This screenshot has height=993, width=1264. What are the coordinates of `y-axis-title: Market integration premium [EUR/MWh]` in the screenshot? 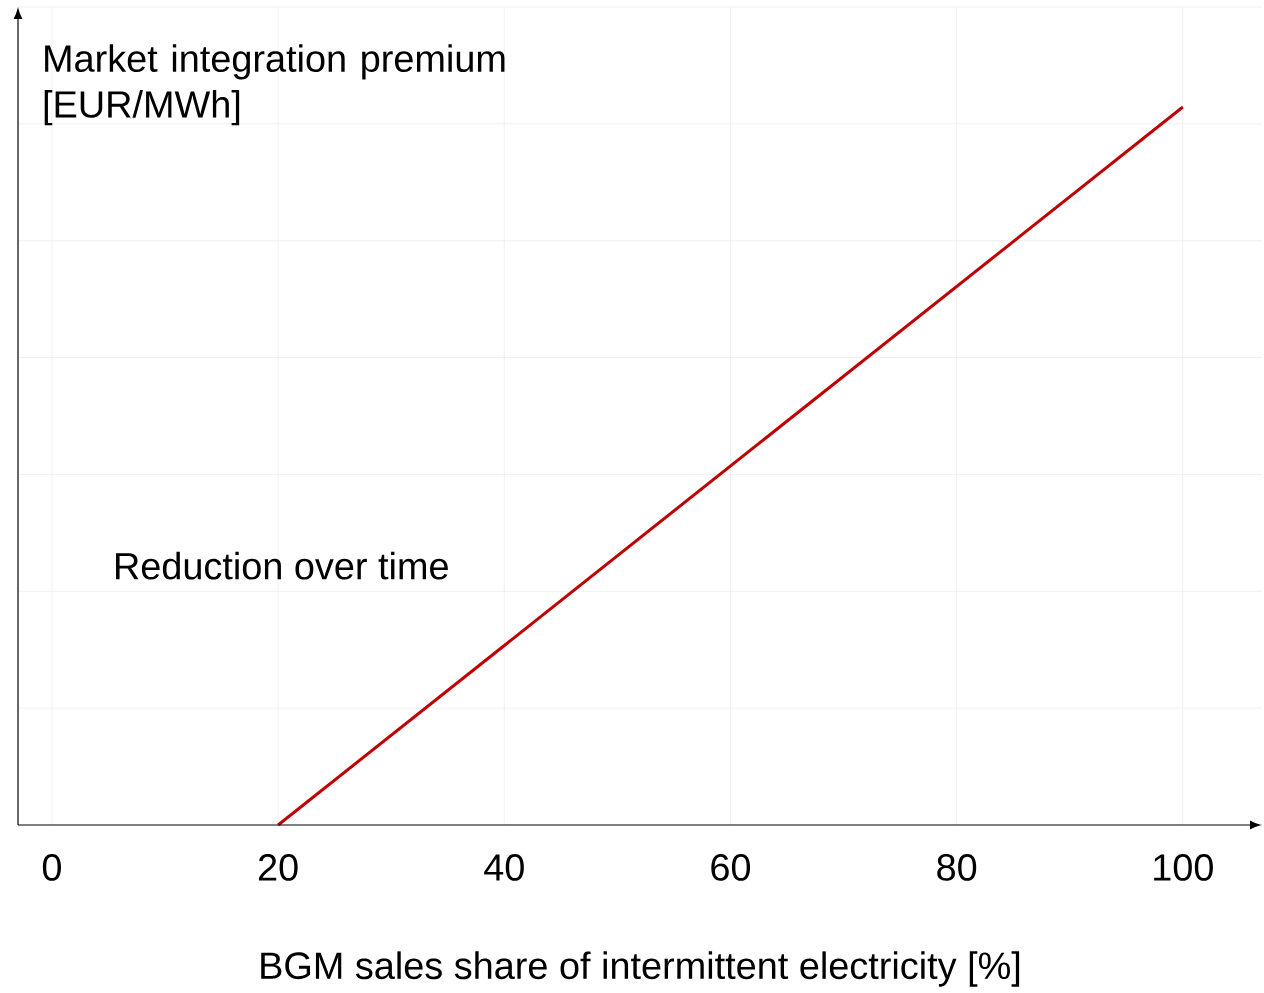 It's located at (274, 85).